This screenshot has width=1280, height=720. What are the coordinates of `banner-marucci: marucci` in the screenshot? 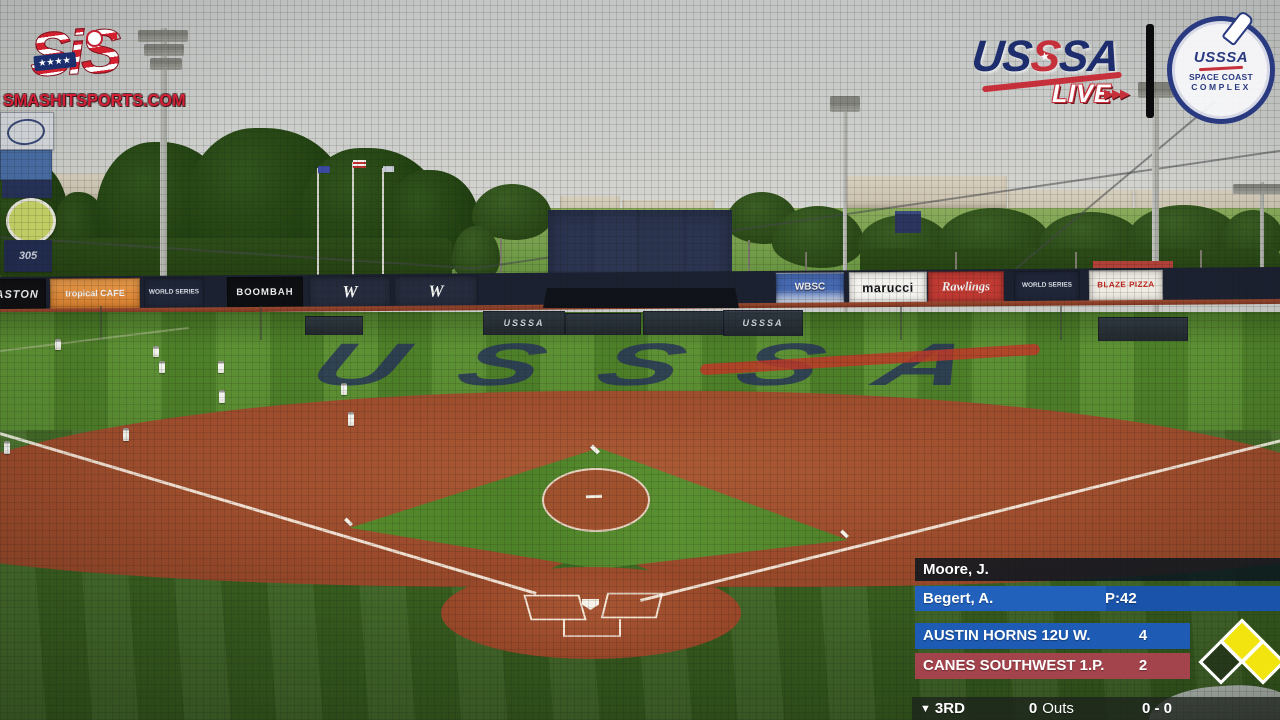 It's located at (888, 287).